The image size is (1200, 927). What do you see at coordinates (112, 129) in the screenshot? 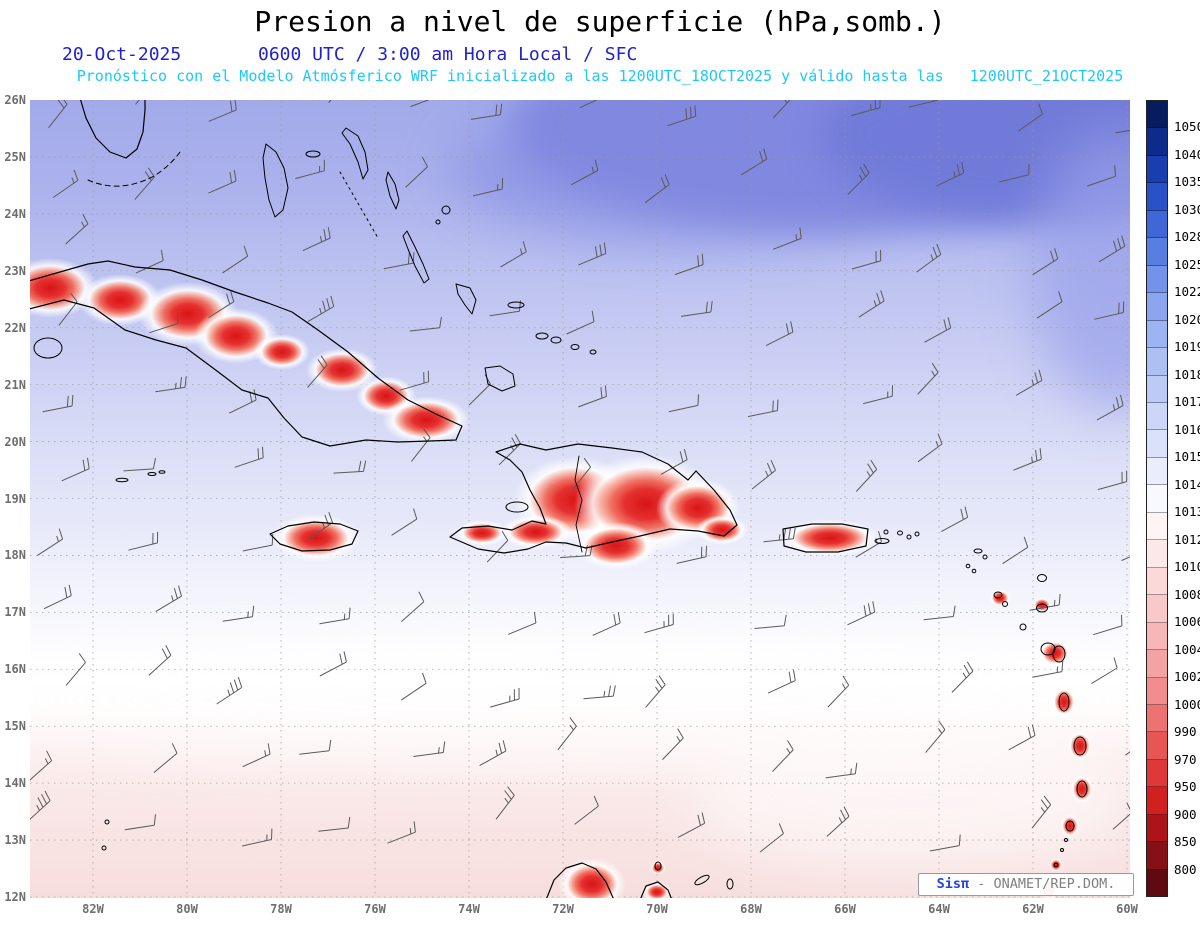
I see `coast-florida` at bounding box center [112, 129].